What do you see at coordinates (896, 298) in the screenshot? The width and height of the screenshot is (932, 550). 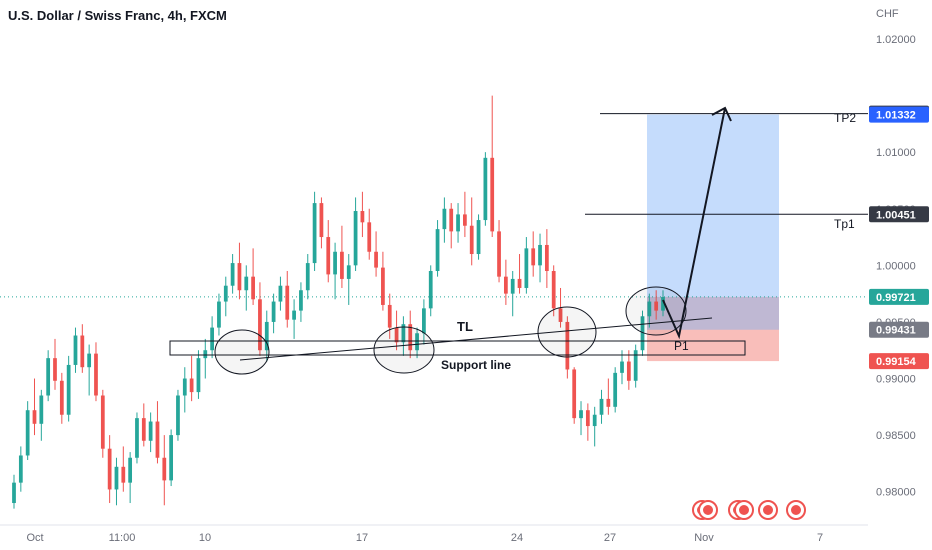 I see `price-badge-label: 0.99721` at bounding box center [896, 298].